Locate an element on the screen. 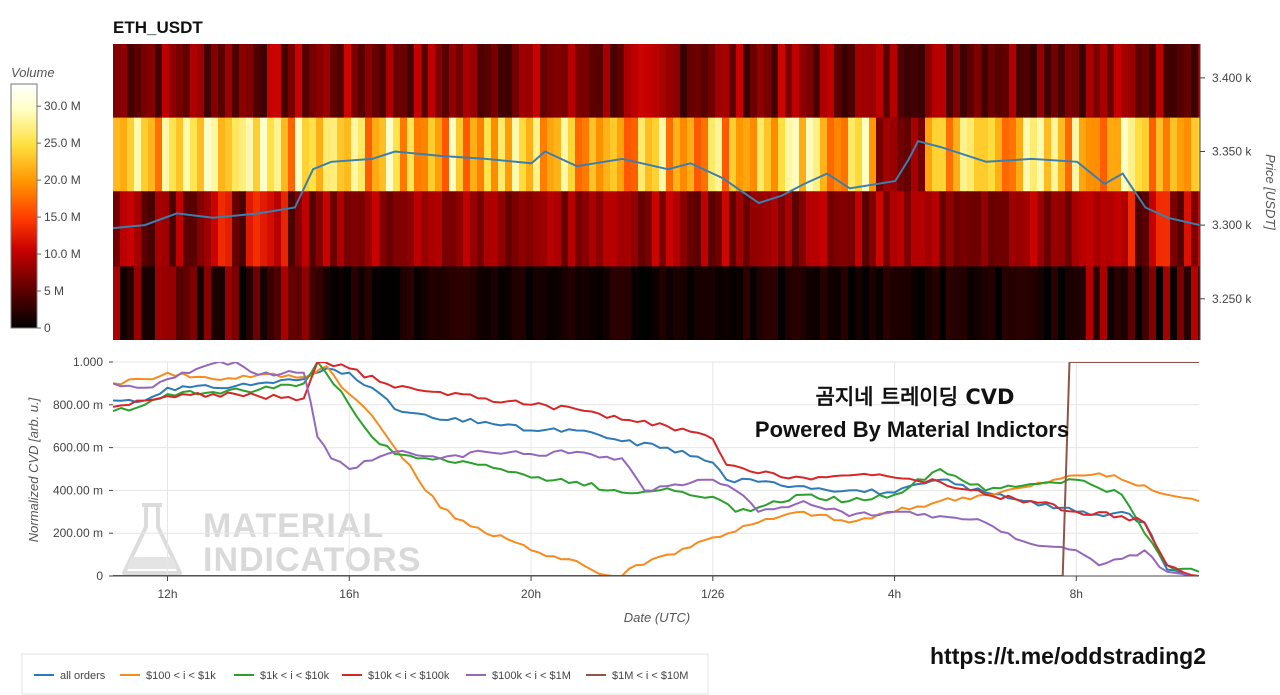 Image resolution: width=1280 pixels, height=695 pixels. price-line is located at coordinates (656, 185).